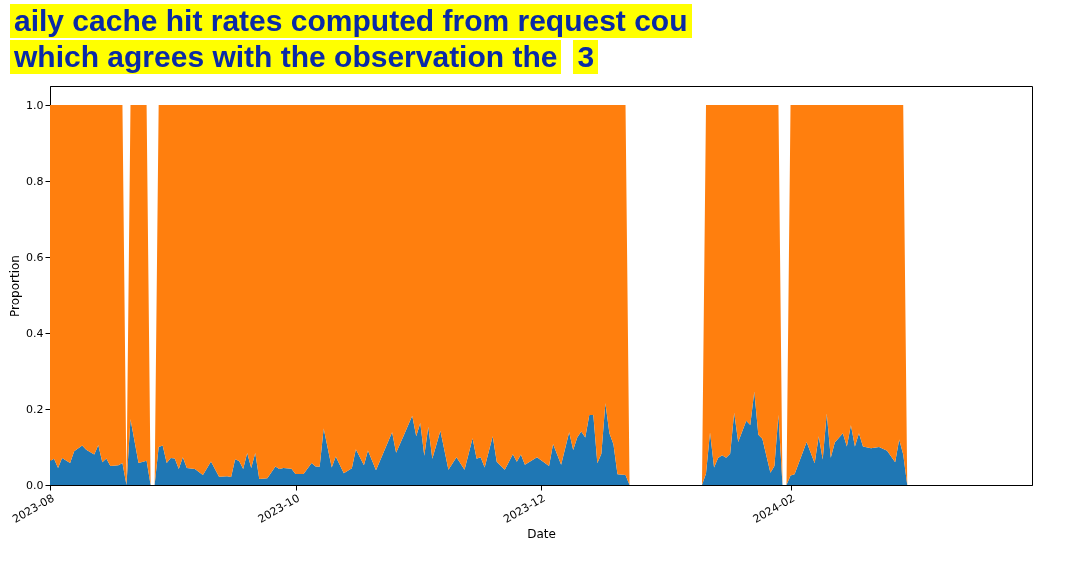  What do you see at coordinates (35, 333) in the screenshot?
I see `y-tick-label: 0.4` at bounding box center [35, 333].